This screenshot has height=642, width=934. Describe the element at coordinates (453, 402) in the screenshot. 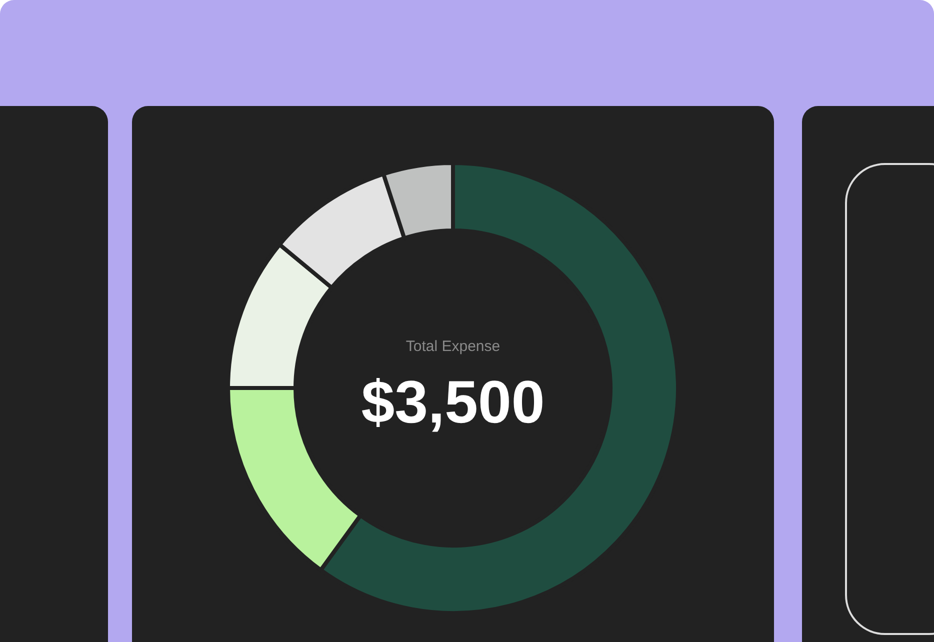

I see `text: $3,500` at that location.